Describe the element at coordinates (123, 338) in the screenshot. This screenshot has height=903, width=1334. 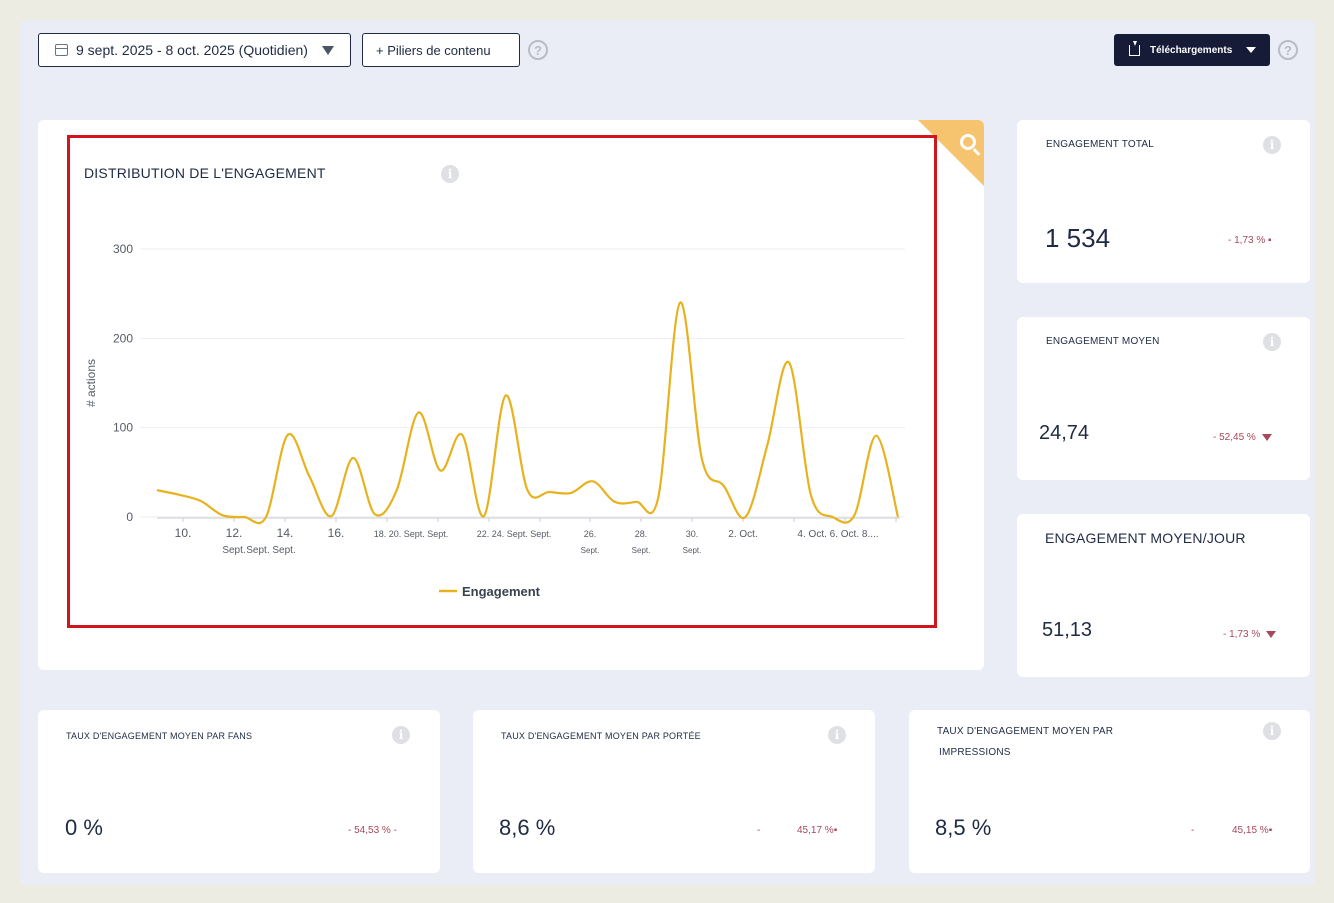
I see `y-tick-label: 200` at that location.